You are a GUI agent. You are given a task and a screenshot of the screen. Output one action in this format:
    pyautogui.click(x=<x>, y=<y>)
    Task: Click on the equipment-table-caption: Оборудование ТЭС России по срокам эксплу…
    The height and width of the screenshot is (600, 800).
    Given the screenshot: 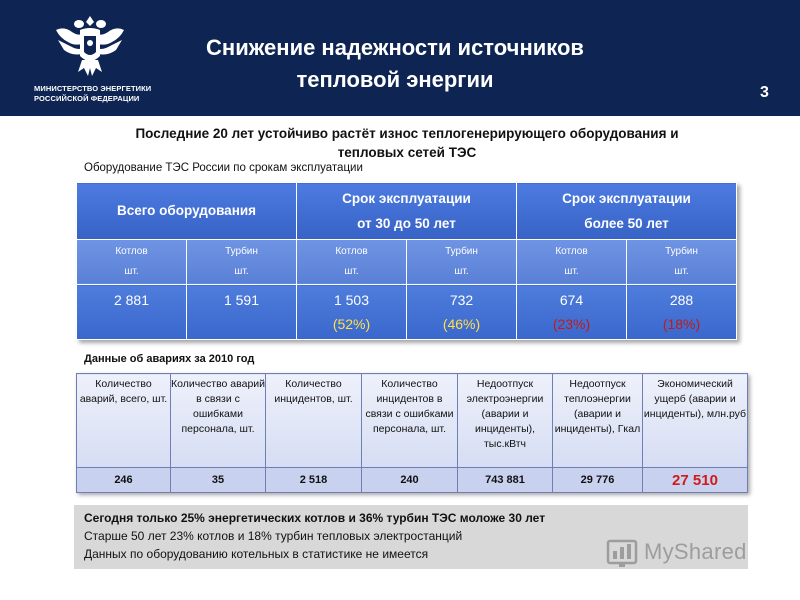 What is the action you would take?
    pyautogui.click(x=223, y=168)
    